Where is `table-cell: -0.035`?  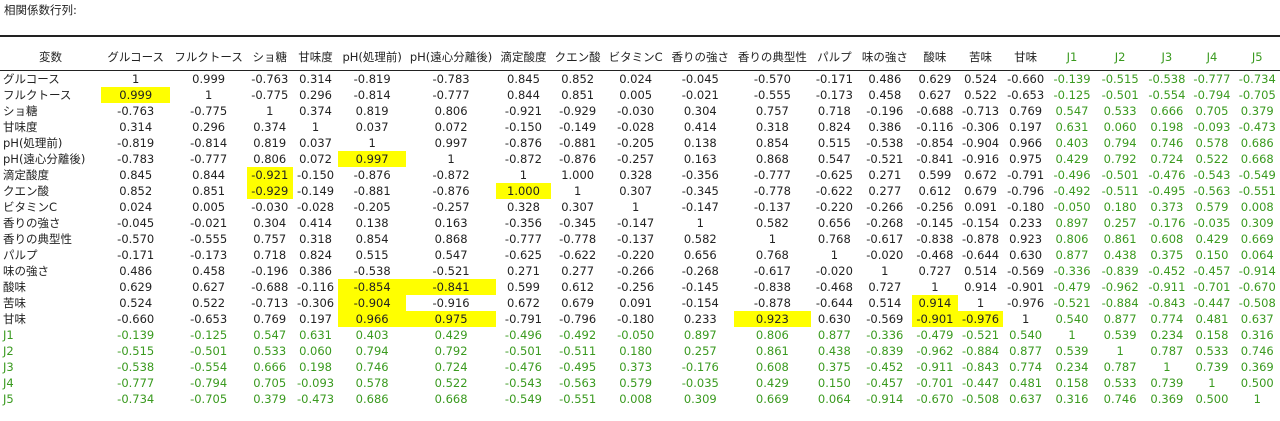 table-cell: -0.035 is located at coordinates (1212, 222).